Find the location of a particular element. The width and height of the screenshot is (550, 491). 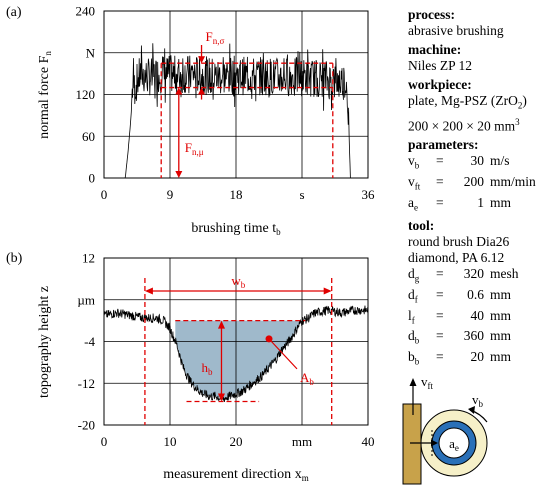

workpiece-material: plate, Mg-PSZ (ZrO is located at coordinates (463, 100).